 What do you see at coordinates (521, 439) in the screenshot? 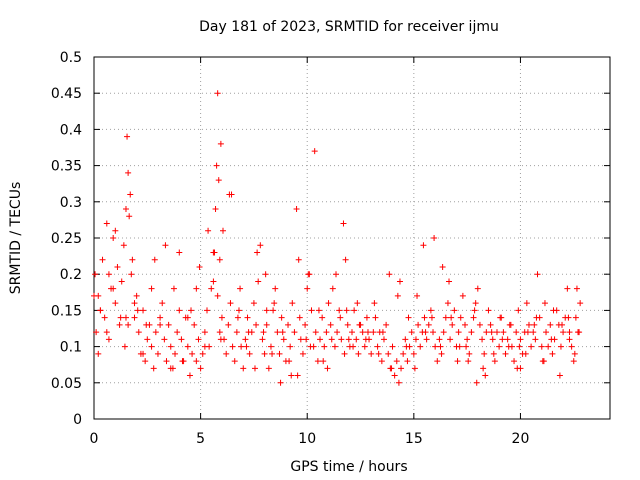
I see `x-tick-label: 20` at bounding box center [521, 439].